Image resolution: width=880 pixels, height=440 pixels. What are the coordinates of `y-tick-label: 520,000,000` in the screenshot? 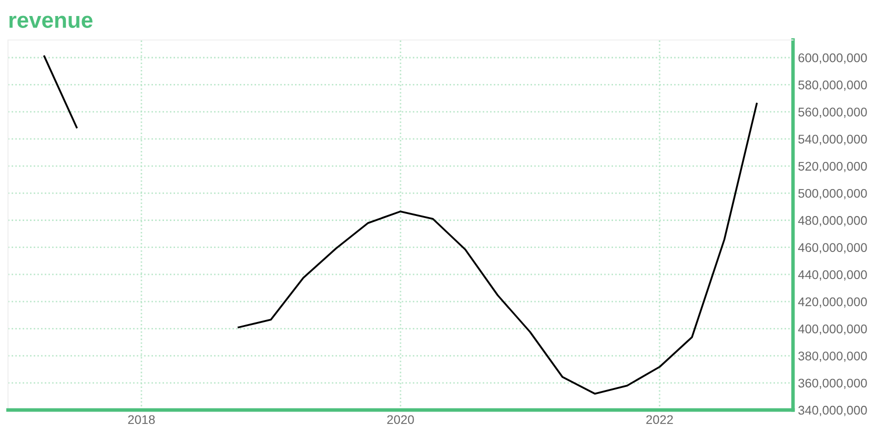 It's located at (832, 167).